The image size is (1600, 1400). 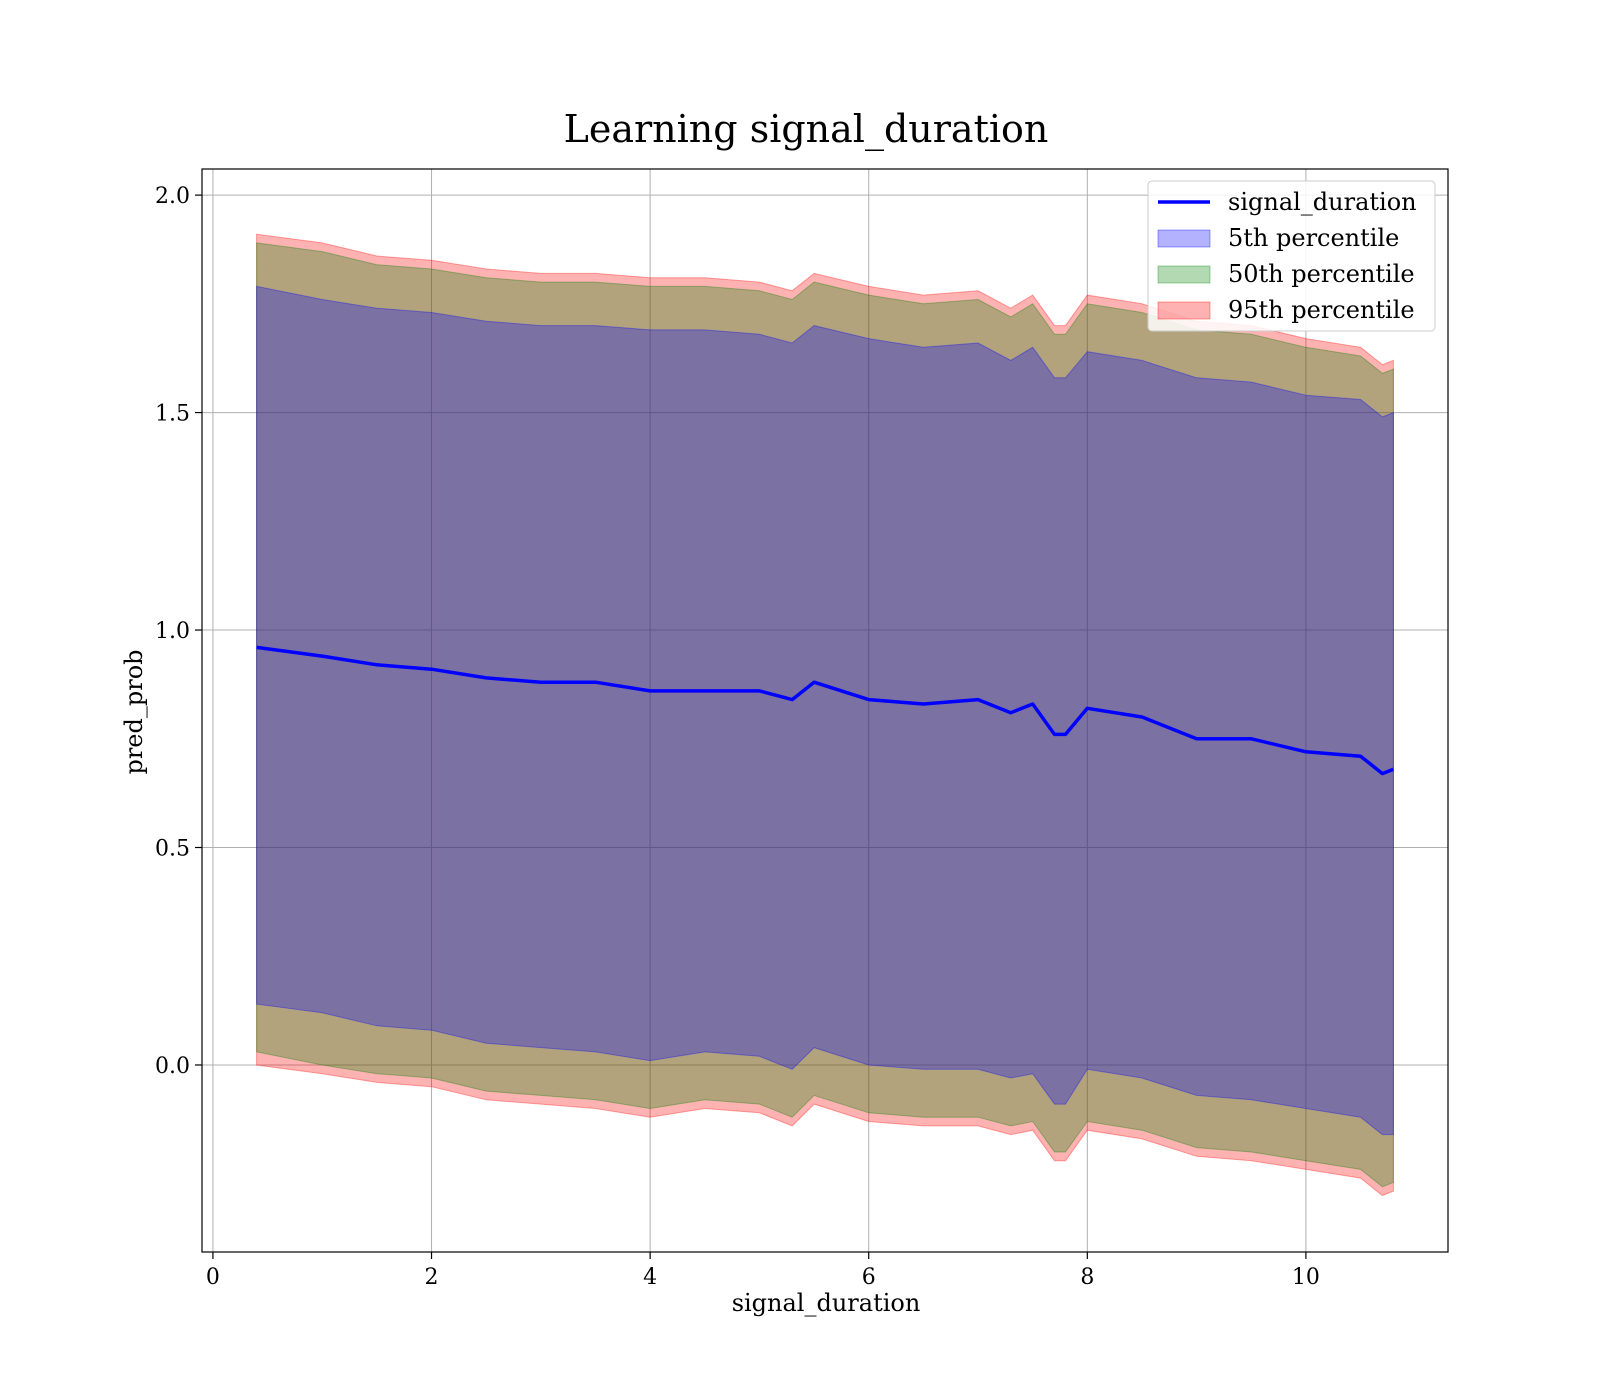 I want to click on x-tick-label: 8, so click(x=1087, y=1277).